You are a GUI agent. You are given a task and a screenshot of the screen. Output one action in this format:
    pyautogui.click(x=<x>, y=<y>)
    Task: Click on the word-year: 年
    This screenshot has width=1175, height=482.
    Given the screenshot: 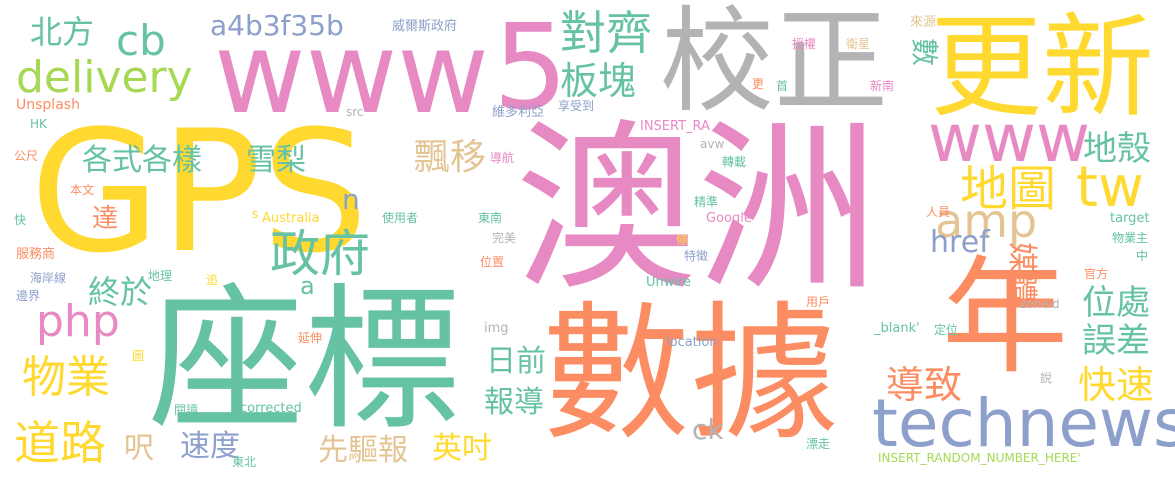 What is the action you would take?
    pyautogui.click(x=1005, y=317)
    